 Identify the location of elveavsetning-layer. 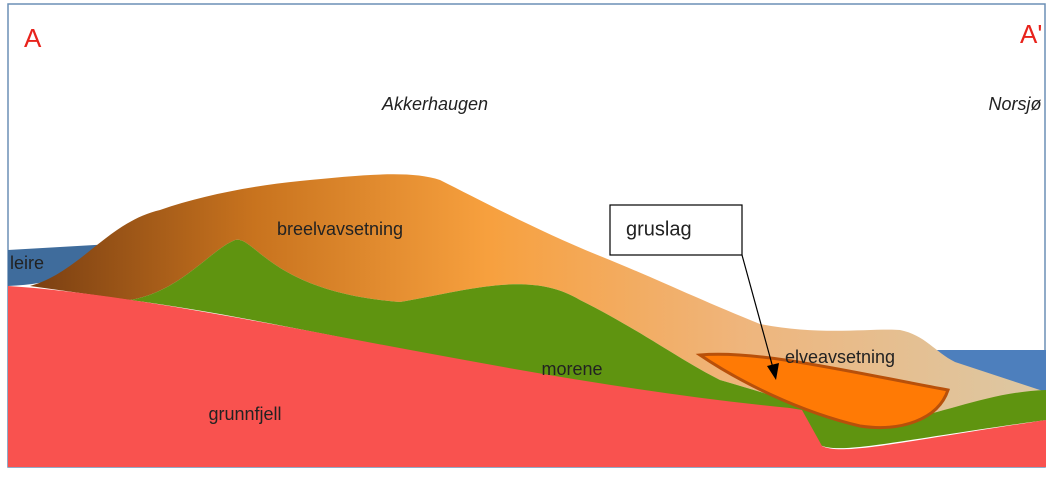
(822, 390).